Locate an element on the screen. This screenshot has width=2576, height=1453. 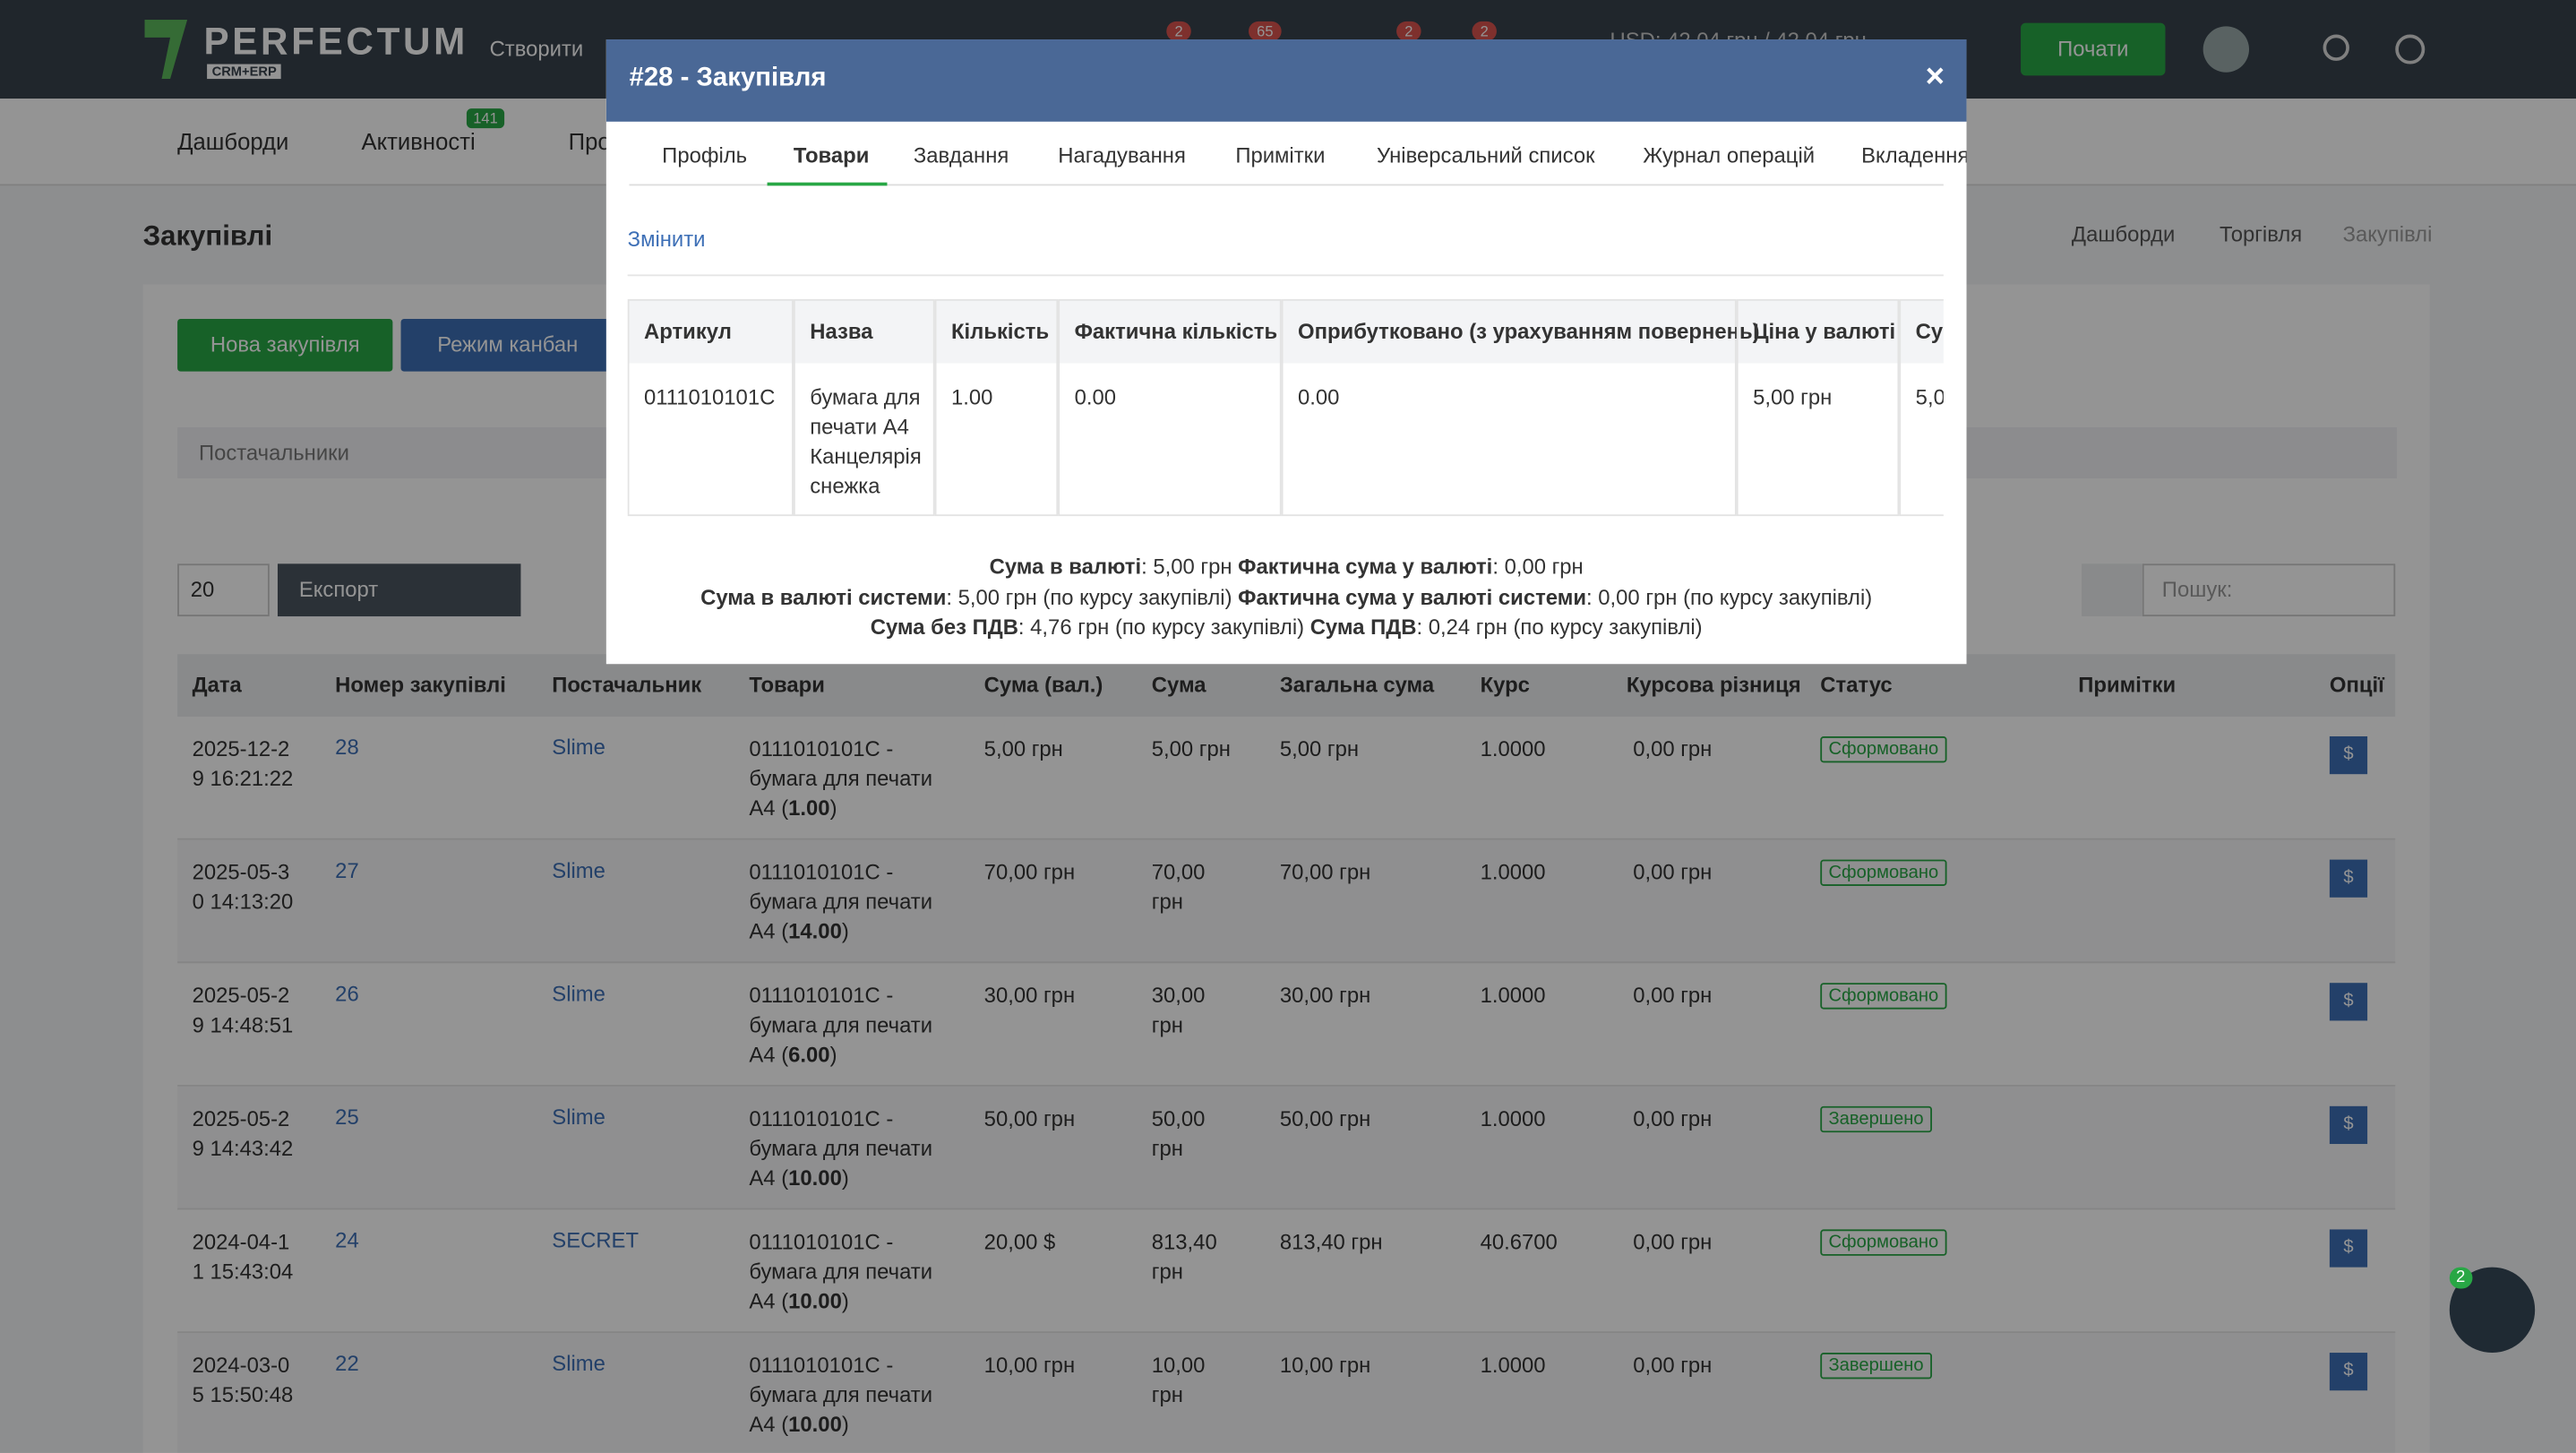
sum: 10,00 грн is located at coordinates (1178, 1380).